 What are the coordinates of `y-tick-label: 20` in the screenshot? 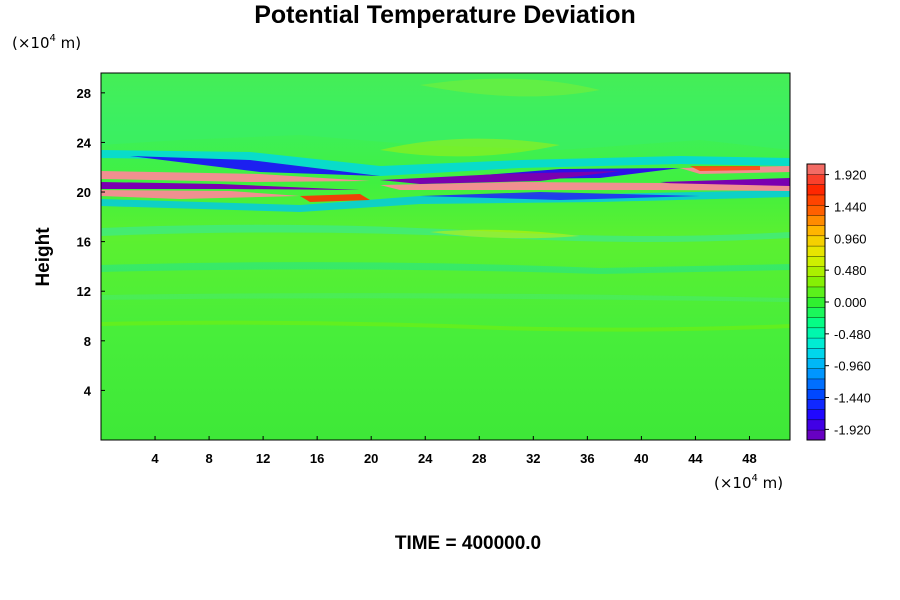 It's located at (84, 192).